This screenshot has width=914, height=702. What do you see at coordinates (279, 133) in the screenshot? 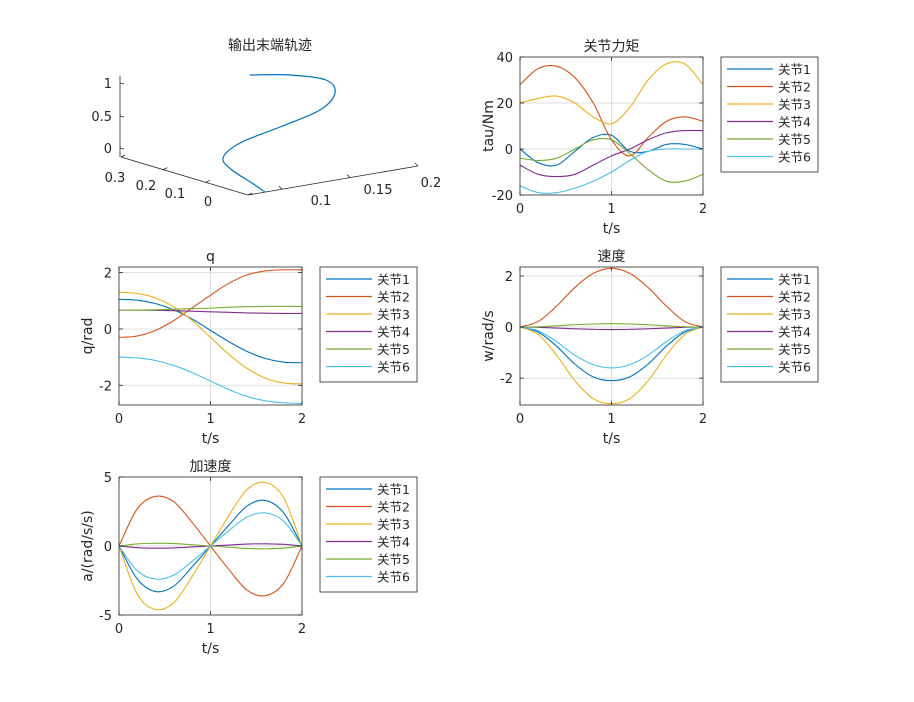
I see `trajectory-line` at bounding box center [279, 133].